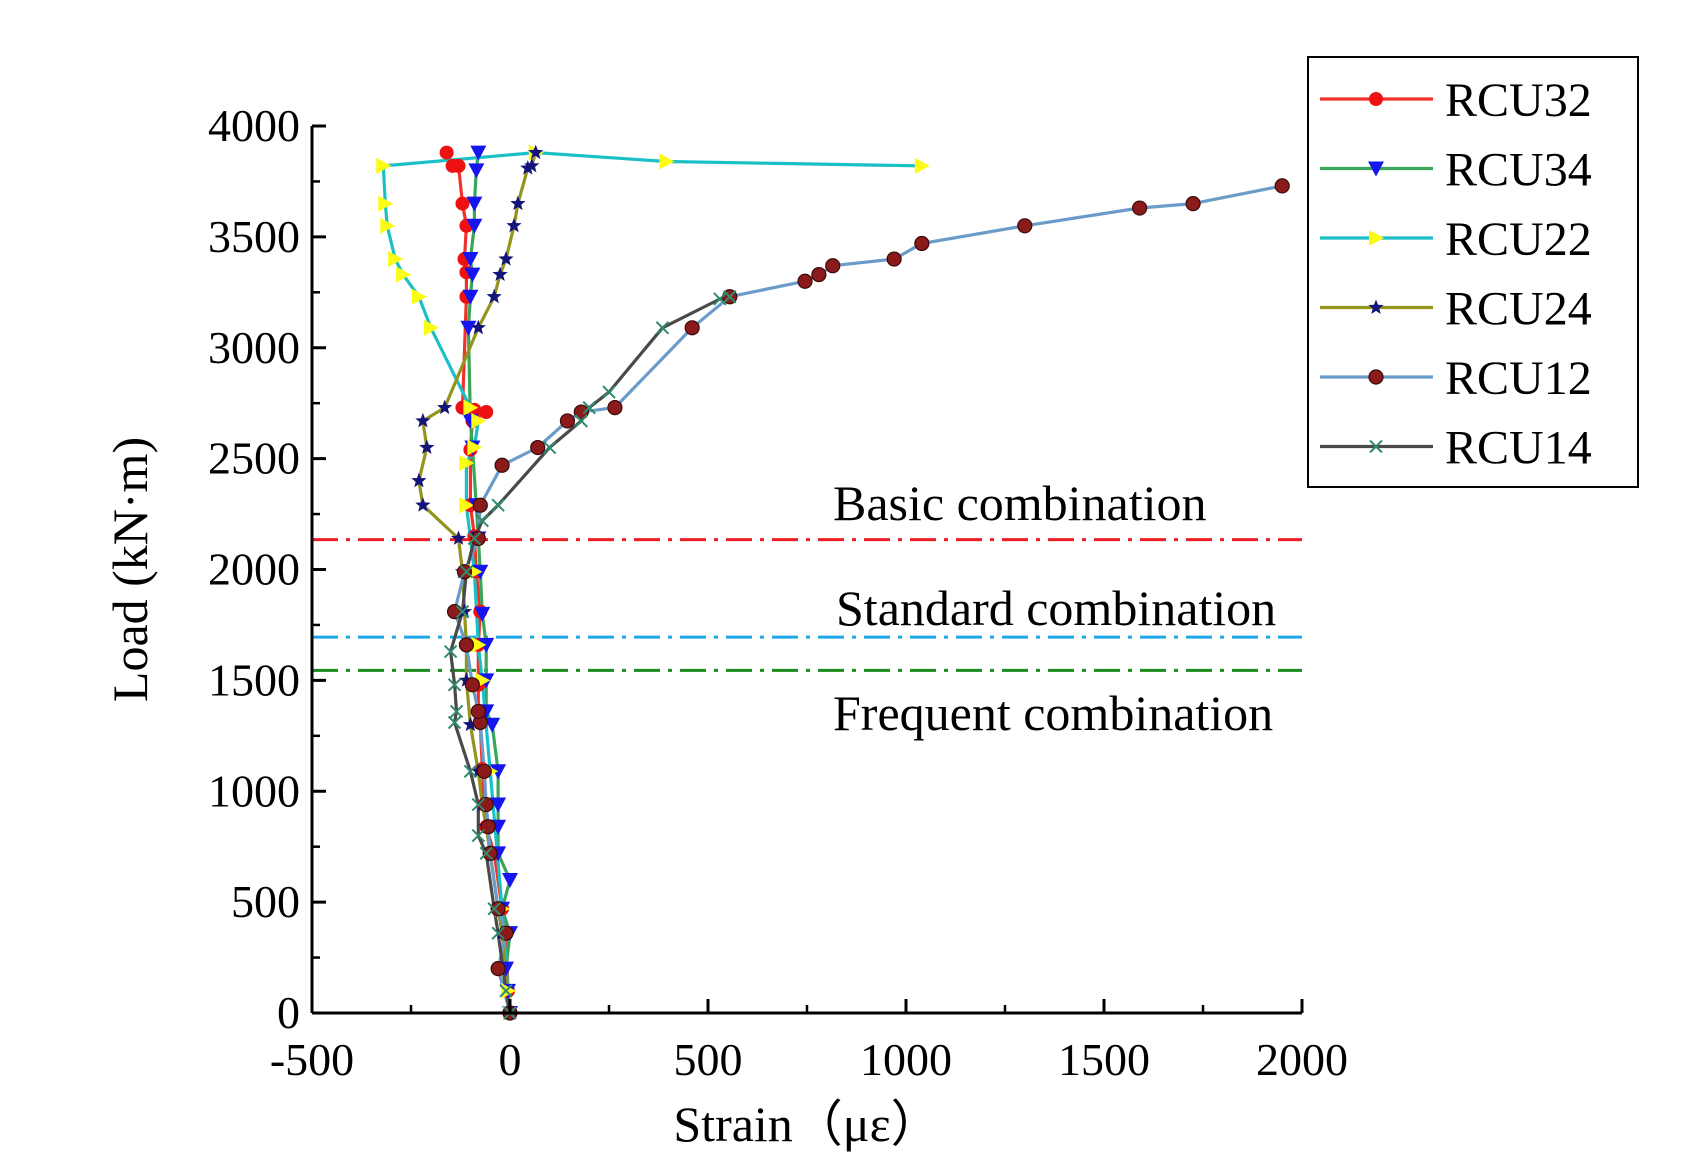 The height and width of the screenshot is (1175, 1692). Describe the element at coordinates (1376, 169) in the screenshot. I see `legend-marker-rcu34` at that location.